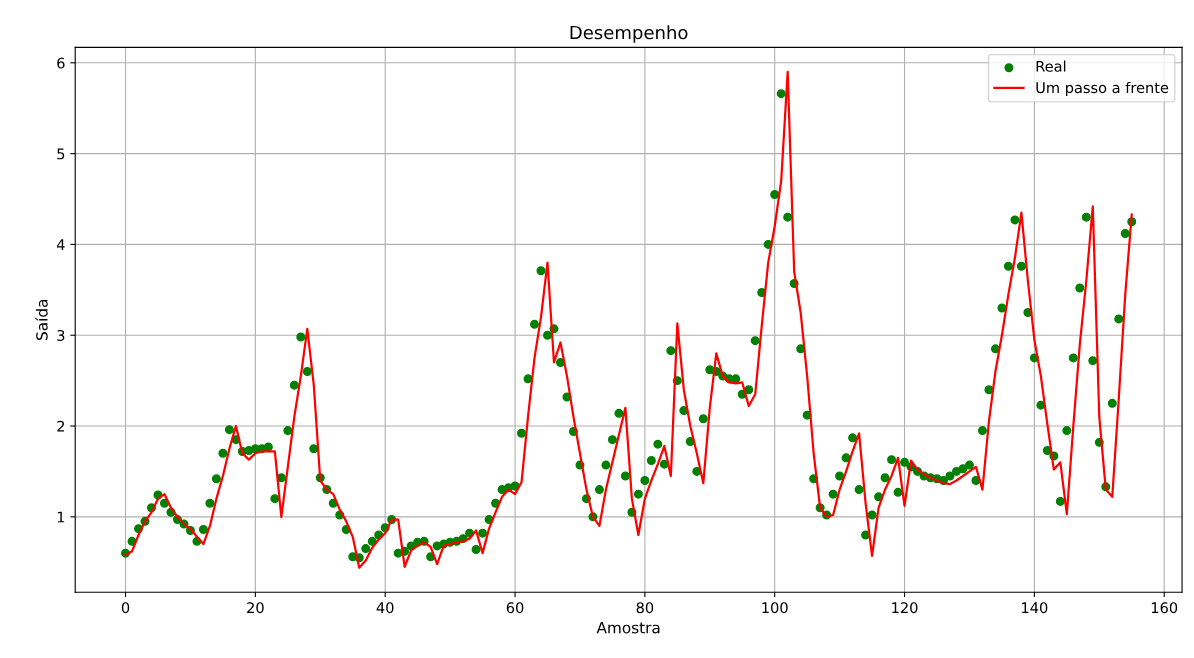  I want to click on x-tick-label: 0, so click(125, 608).